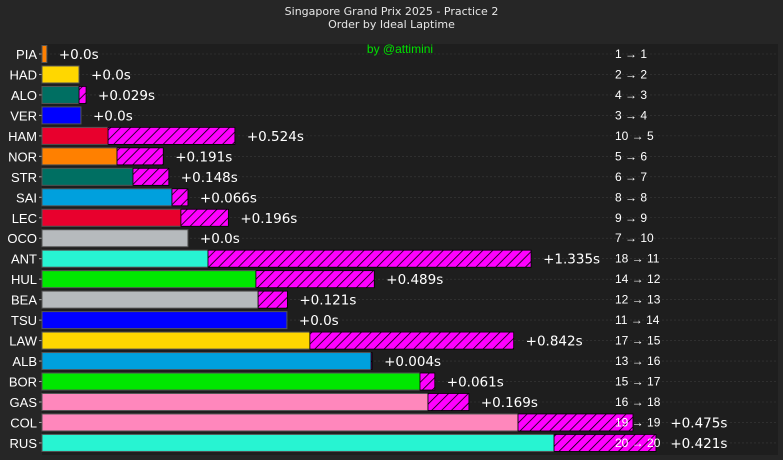 The width and height of the screenshot is (783, 460). Describe the element at coordinates (637, 320) in the screenshot. I see `order-change: 11 → 14` at that location.